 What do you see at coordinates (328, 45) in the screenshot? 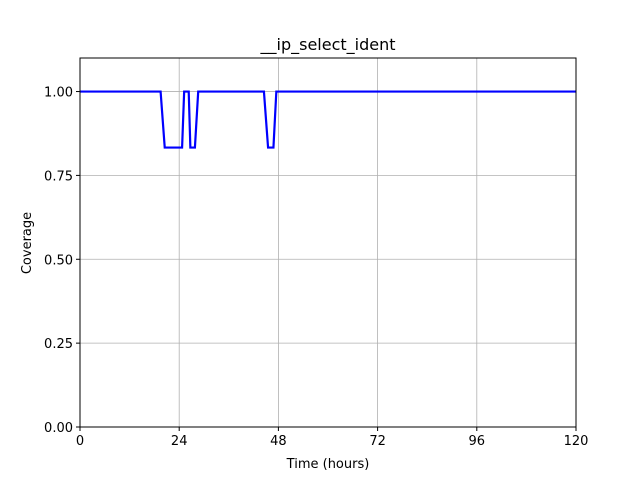
I see `chart-title: __ip_select_ident` at bounding box center [328, 45].